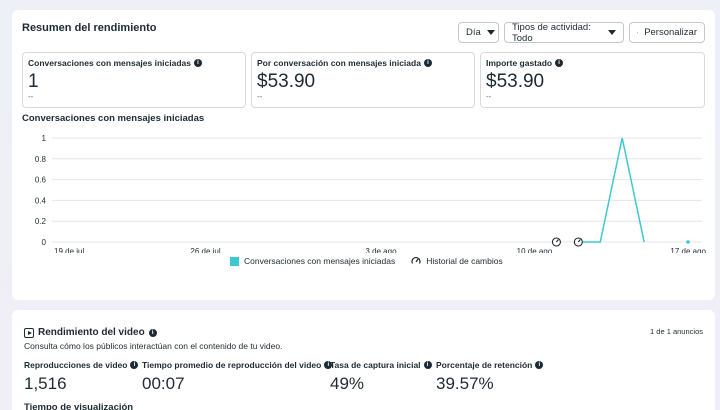  I want to click on summary-title: Resumen del rendimiento, so click(89, 28).